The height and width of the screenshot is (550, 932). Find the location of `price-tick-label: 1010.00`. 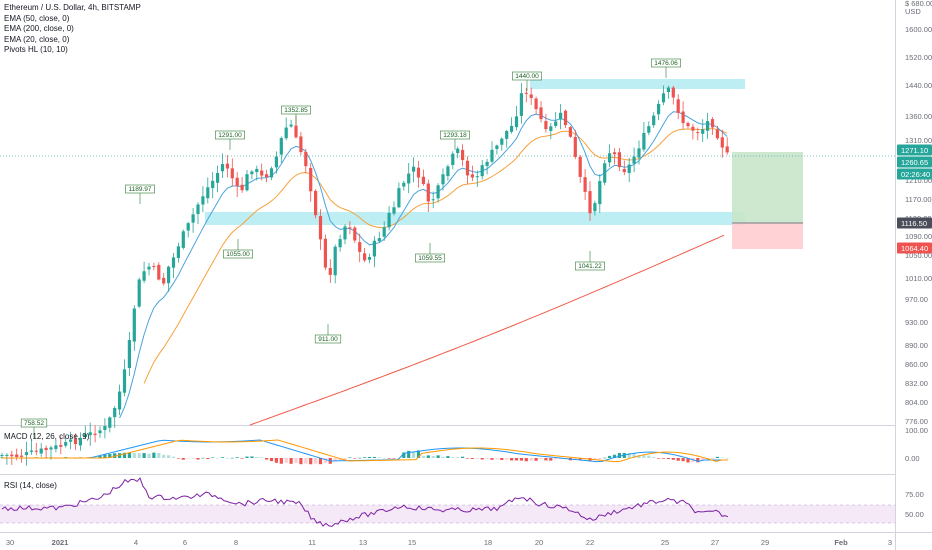

price-tick-label: 1010.00 is located at coordinates (918, 278).